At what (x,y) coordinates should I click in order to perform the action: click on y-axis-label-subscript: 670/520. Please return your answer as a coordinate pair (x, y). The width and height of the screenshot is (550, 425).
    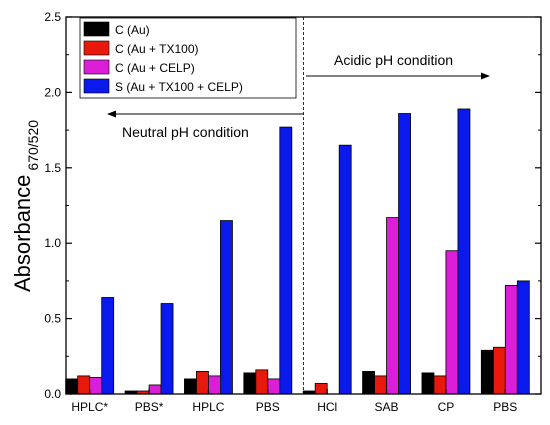
    Looking at the image, I should click on (33, 145).